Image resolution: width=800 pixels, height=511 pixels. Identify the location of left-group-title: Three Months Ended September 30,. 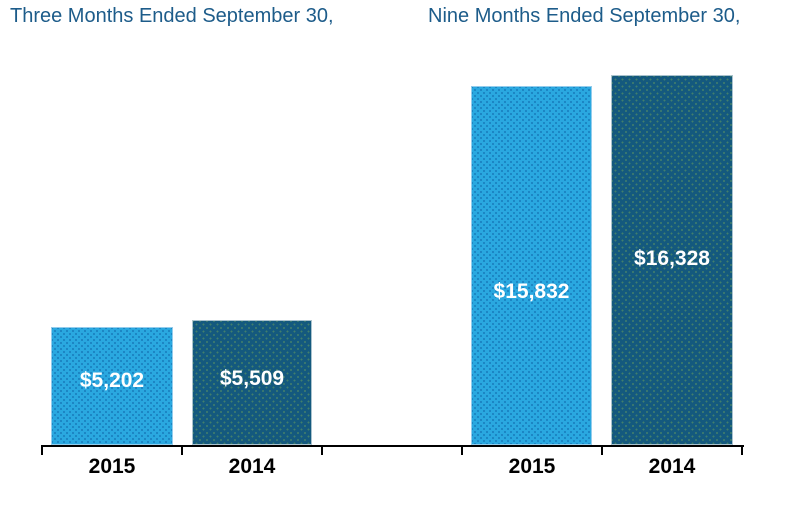
(172, 16).